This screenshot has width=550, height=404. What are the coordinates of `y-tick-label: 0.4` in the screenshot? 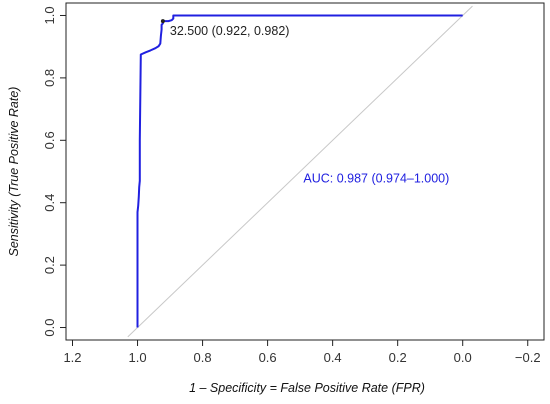 It's located at (49, 203).